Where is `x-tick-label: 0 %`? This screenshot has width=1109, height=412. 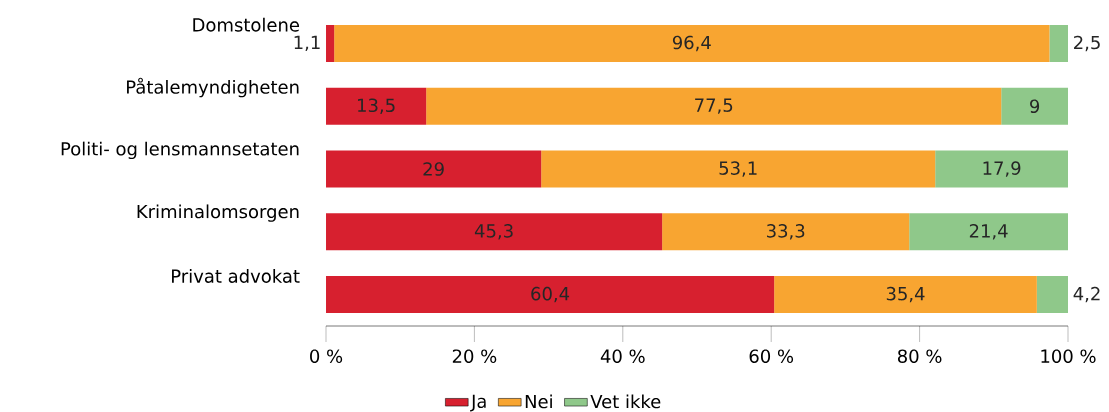 x-tick-label: 0 % is located at coordinates (326, 356).